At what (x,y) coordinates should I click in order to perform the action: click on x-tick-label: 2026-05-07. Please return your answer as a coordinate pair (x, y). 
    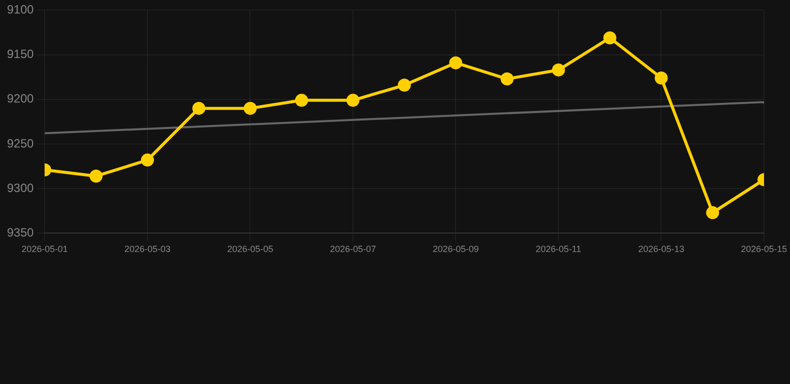
    Looking at the image, I should click on (353, 249).